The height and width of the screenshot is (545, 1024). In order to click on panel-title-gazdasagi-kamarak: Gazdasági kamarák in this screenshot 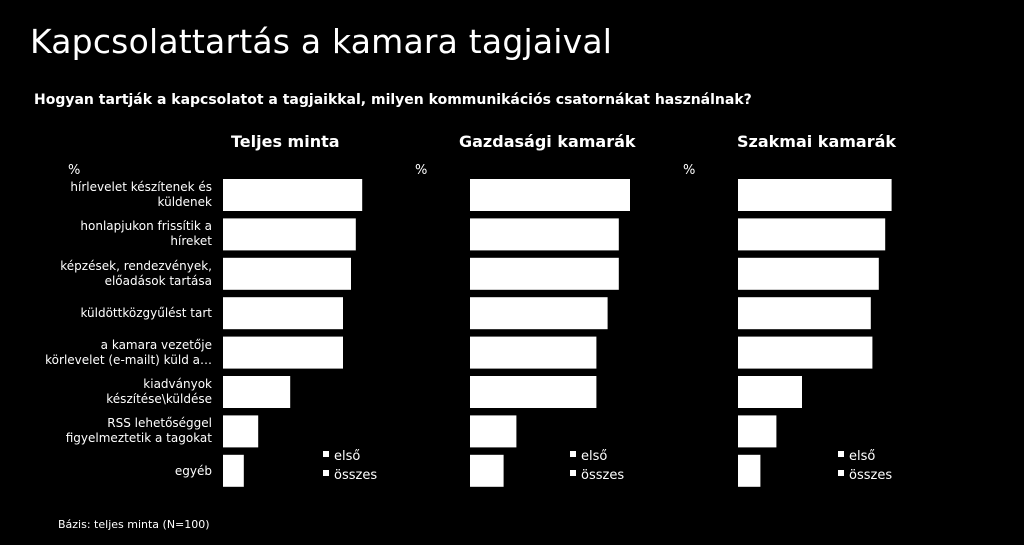, I will do `click(547, 141)`.